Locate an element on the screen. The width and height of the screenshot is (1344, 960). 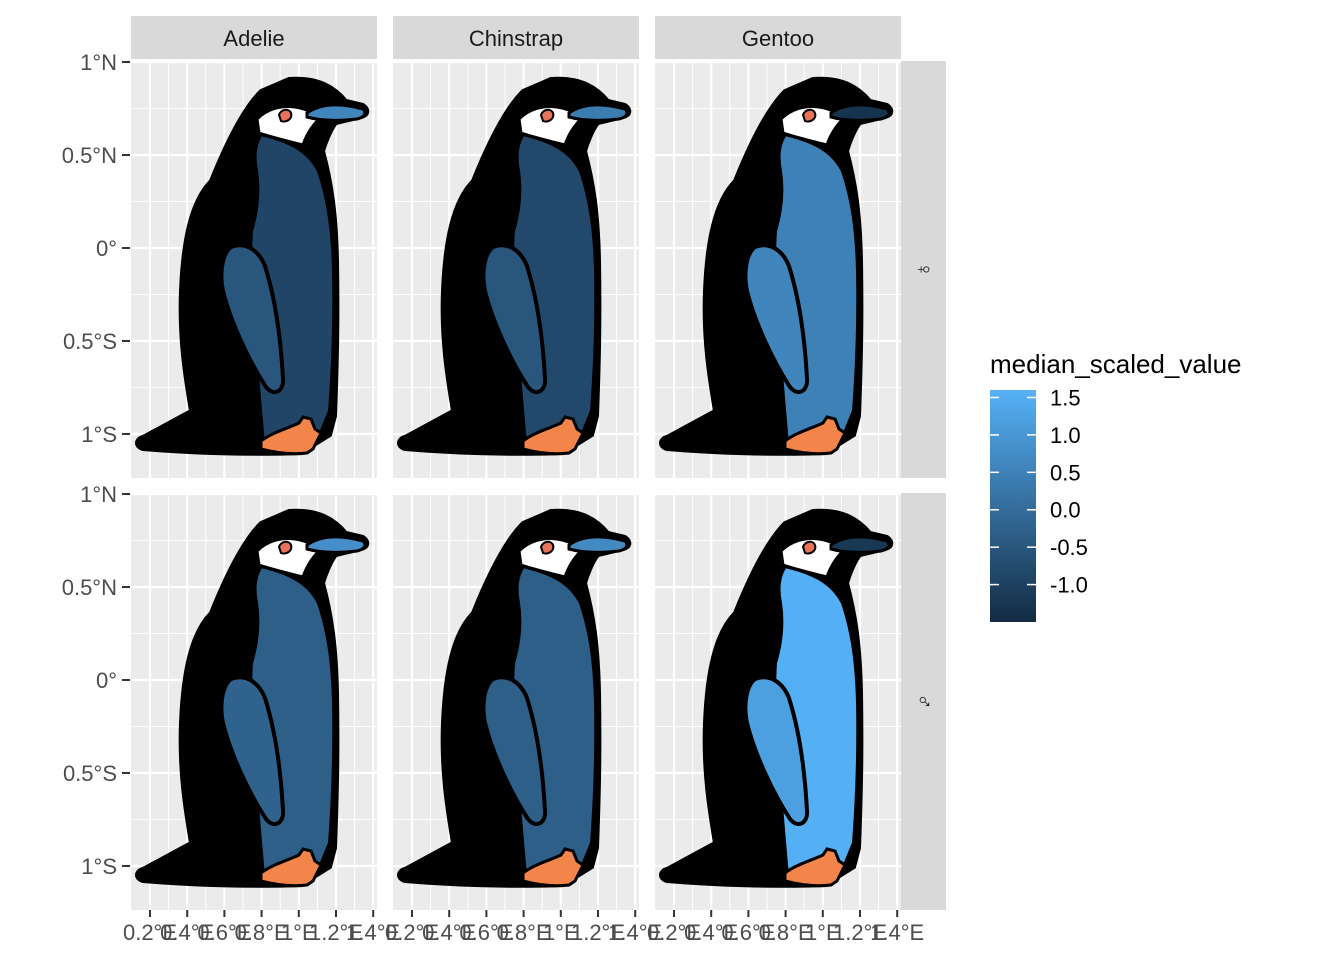
strip-gentoo: Gentoo is located at coordinates (778, 37).